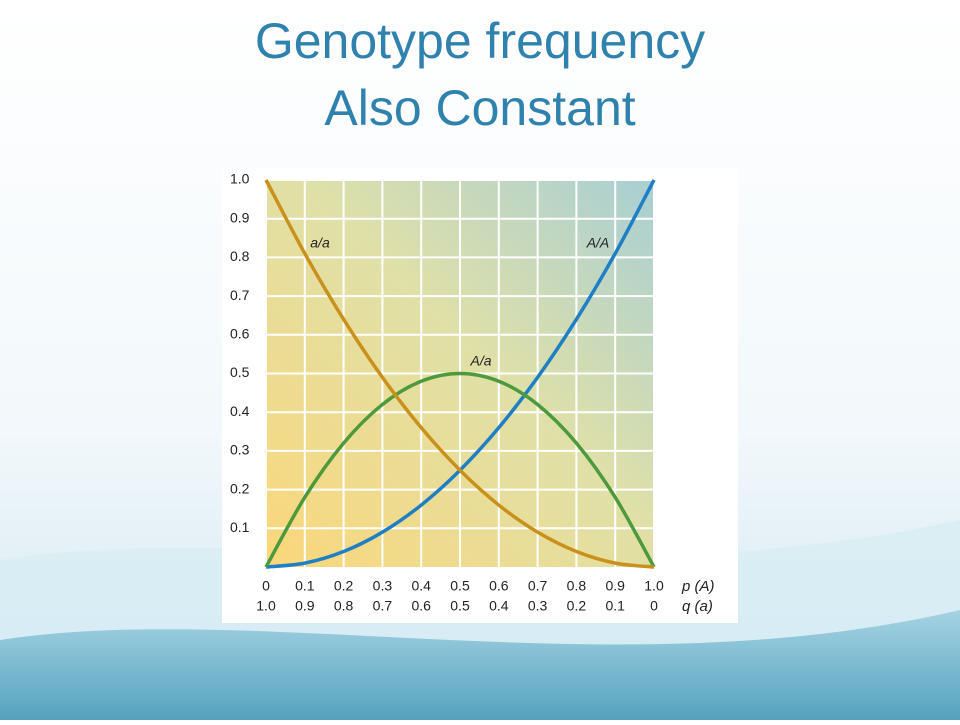  Describe the element at coordinates (266, 586) in the screenshot. I see `x-tick-label: 0` at that location.